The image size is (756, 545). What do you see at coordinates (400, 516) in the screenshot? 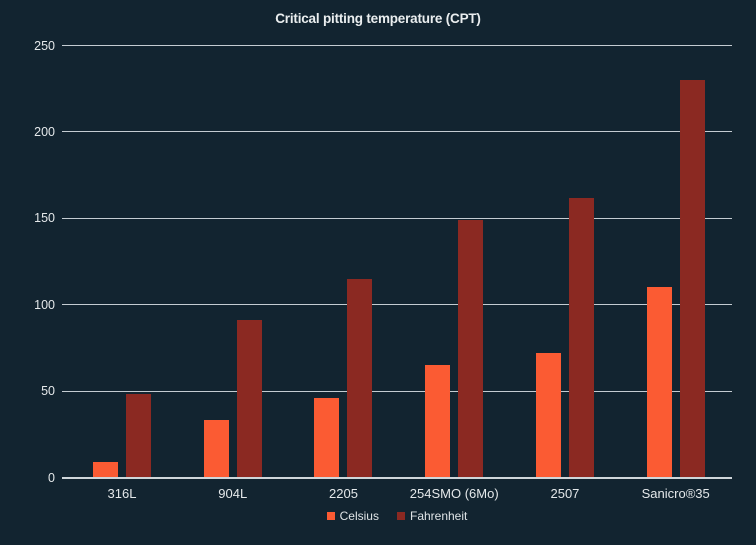
I see `legend-swatch-fahrenheit` at bounding box center [400, 516].